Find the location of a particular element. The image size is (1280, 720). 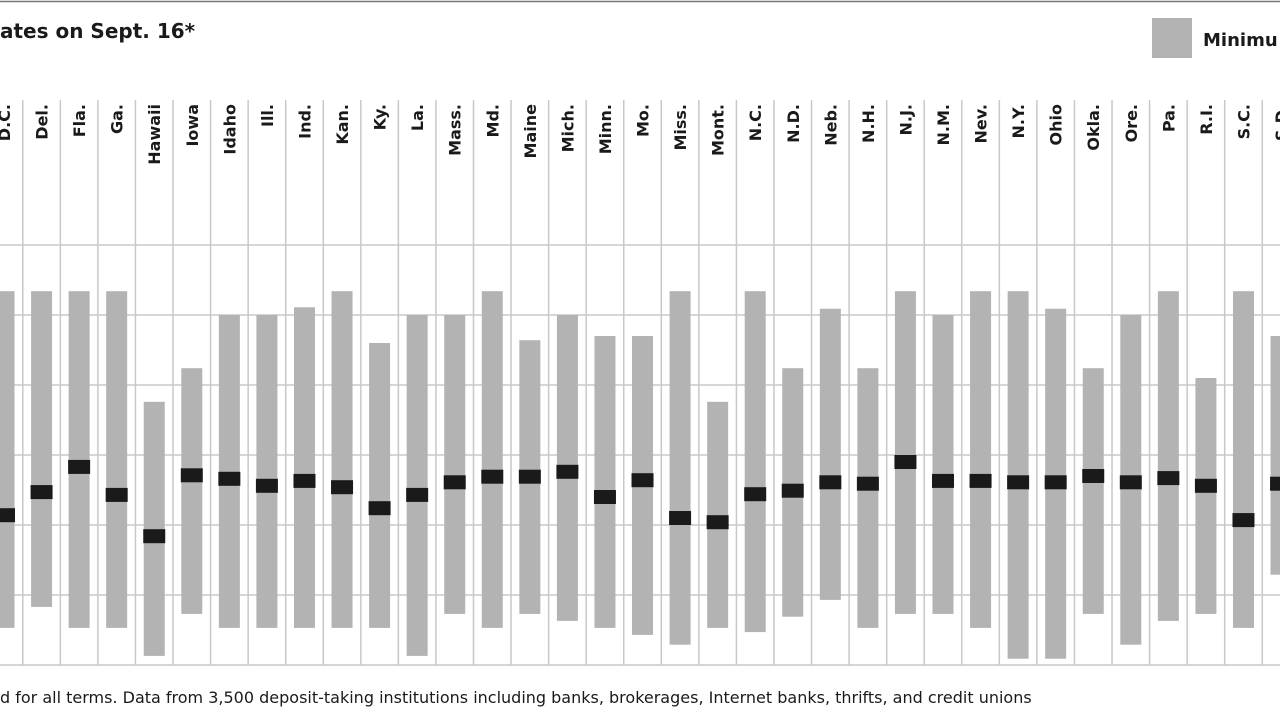

x-tick-label: N.M. is located at coordinates (943, 124).